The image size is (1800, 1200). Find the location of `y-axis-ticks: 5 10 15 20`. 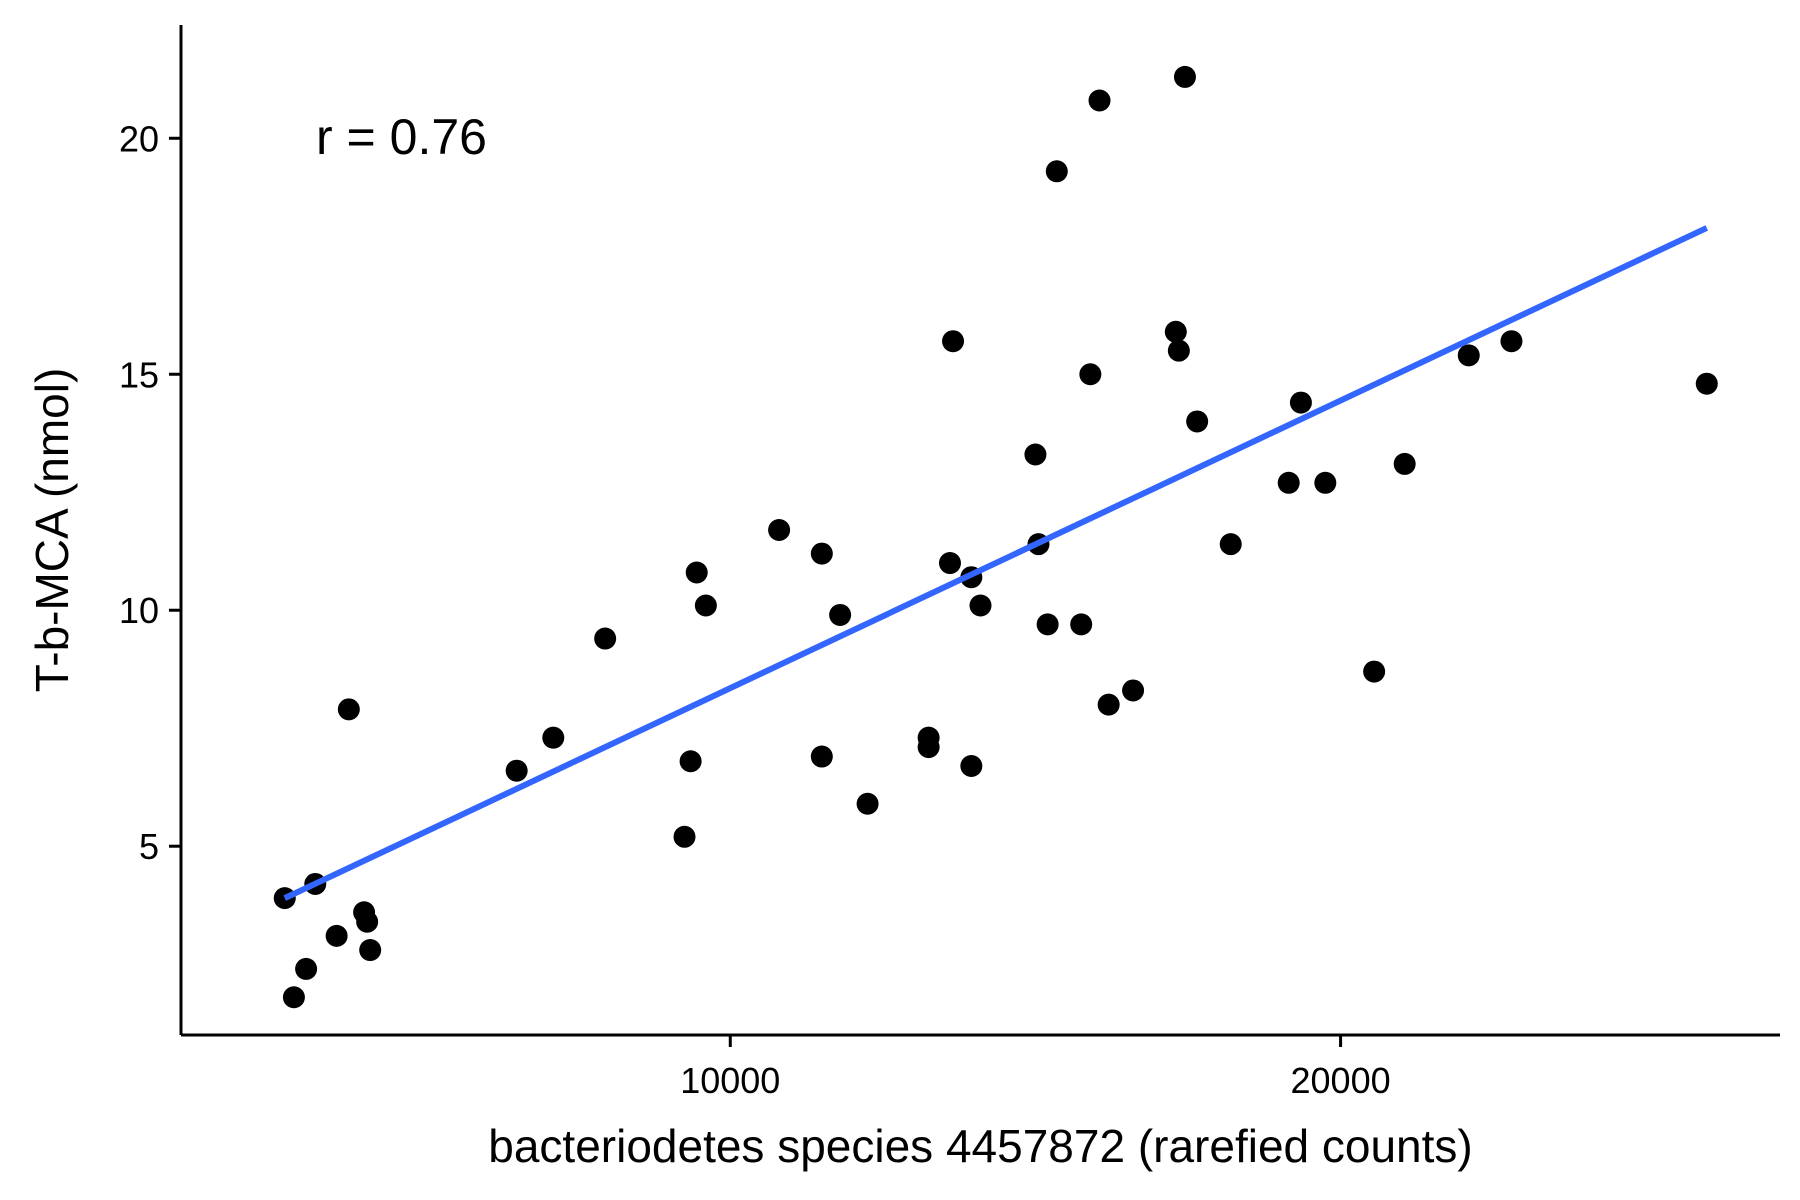

y-axis-ticks: 5 10 15 20 is located at coordinates (150, 492).